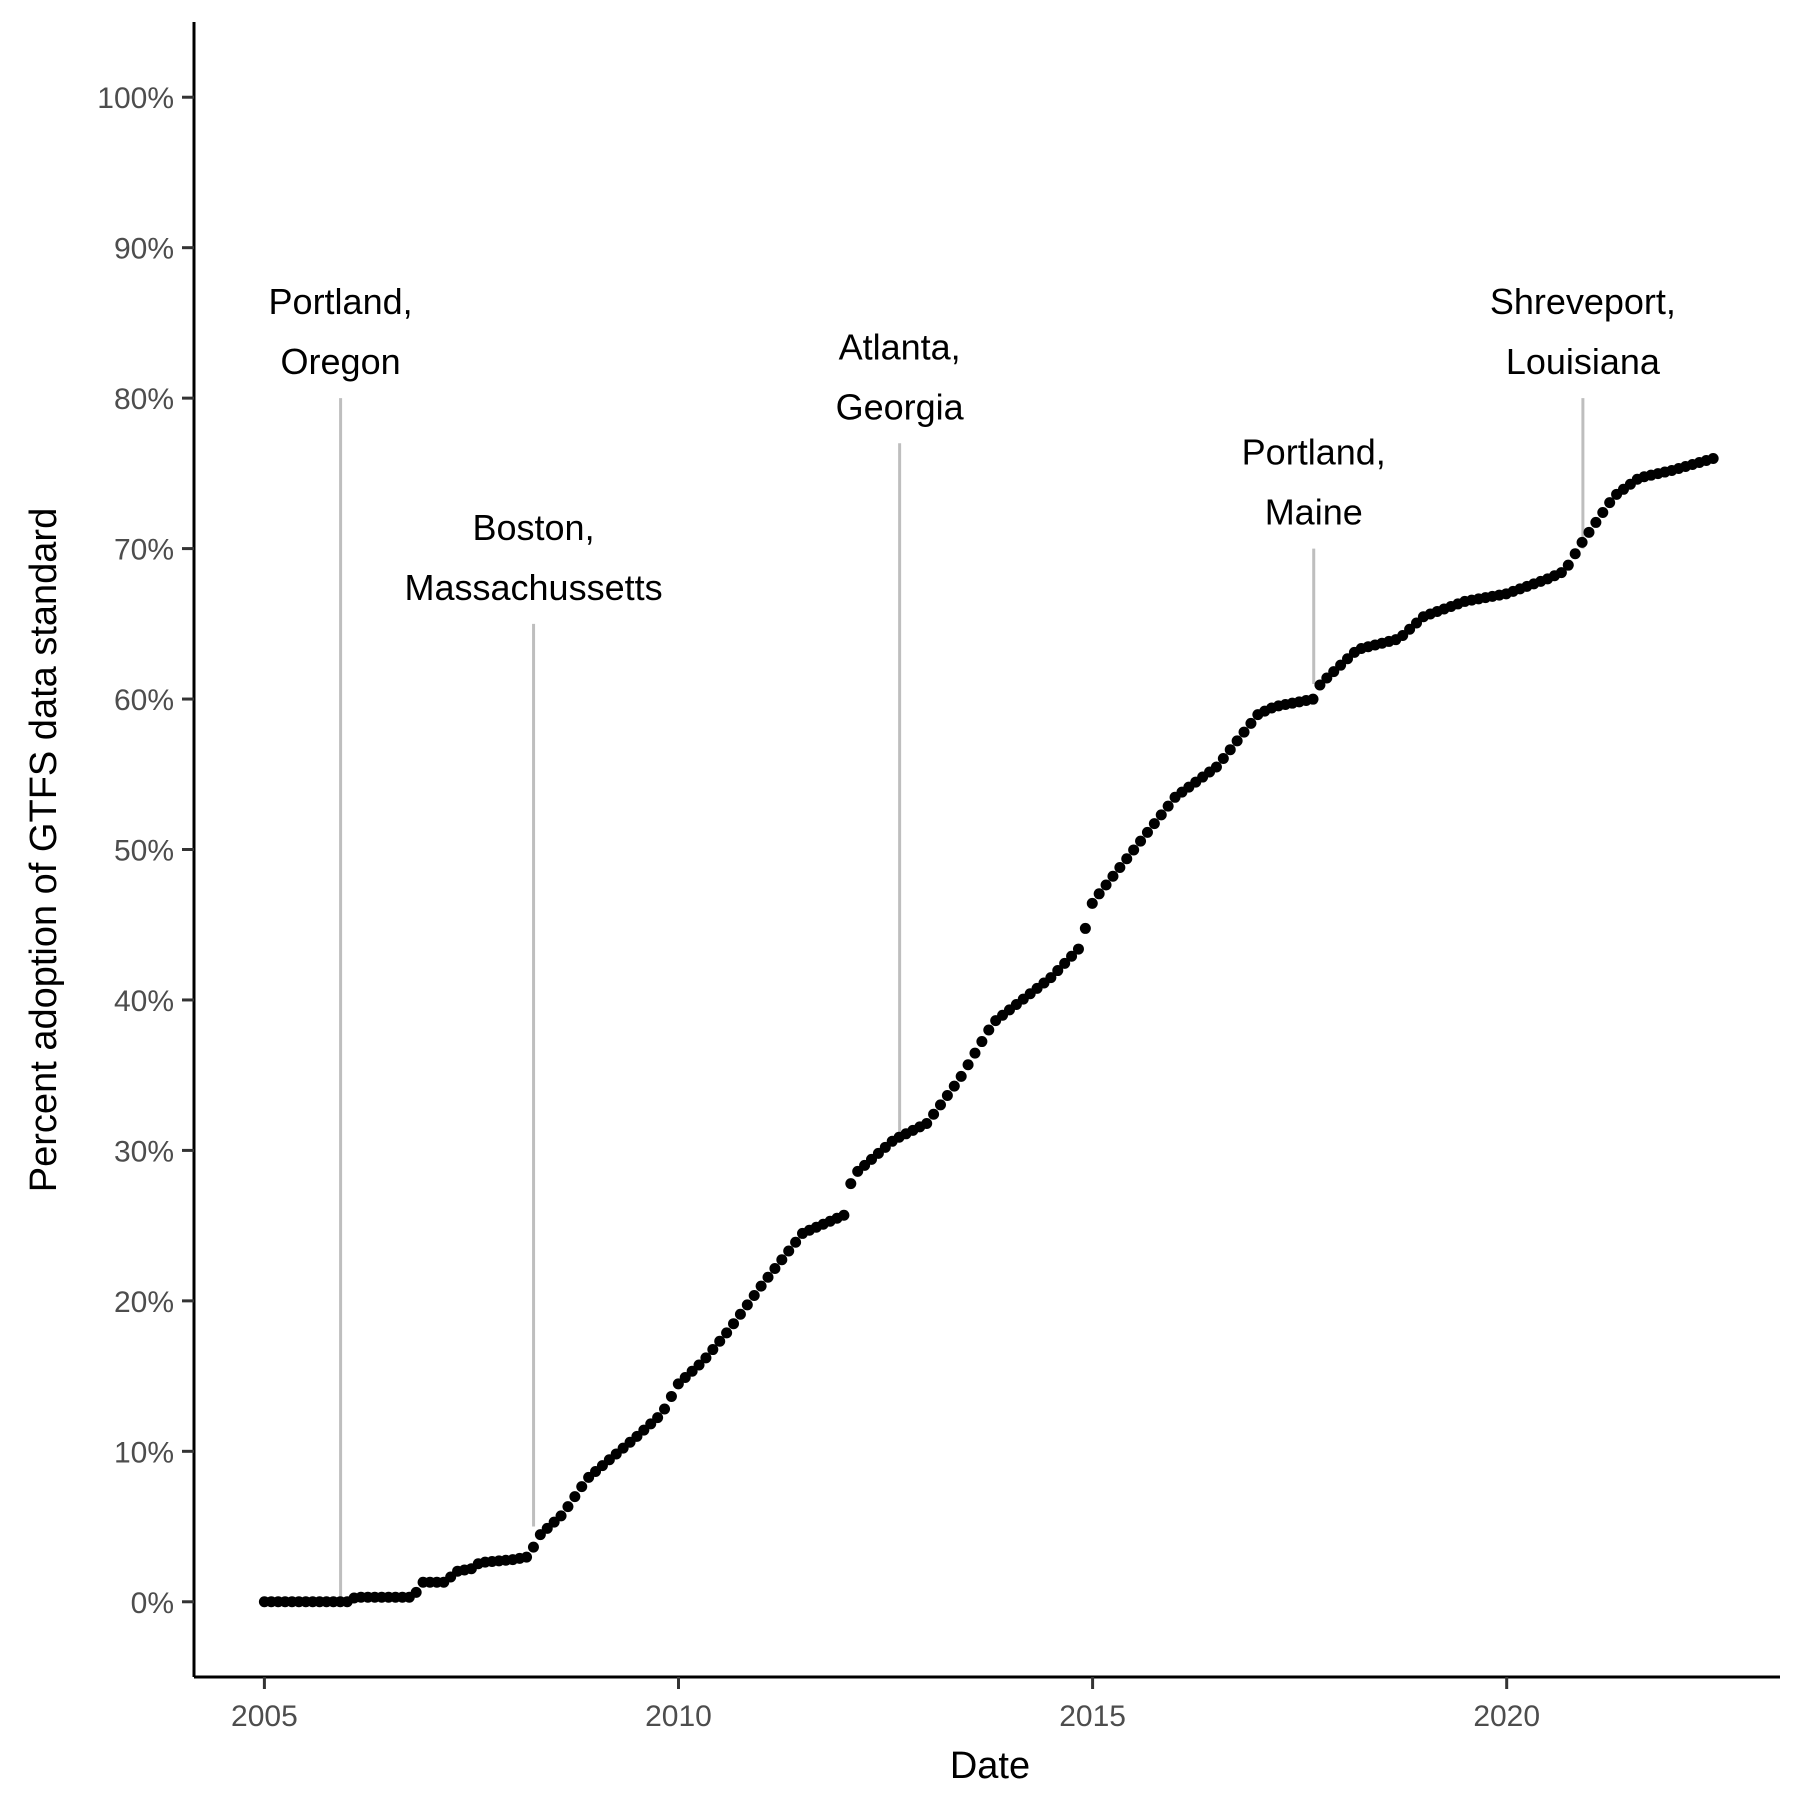  Describe the element at coordinates (1583, 301) in the screenshot. I see `annotation-label: Shreveport,` at that location.